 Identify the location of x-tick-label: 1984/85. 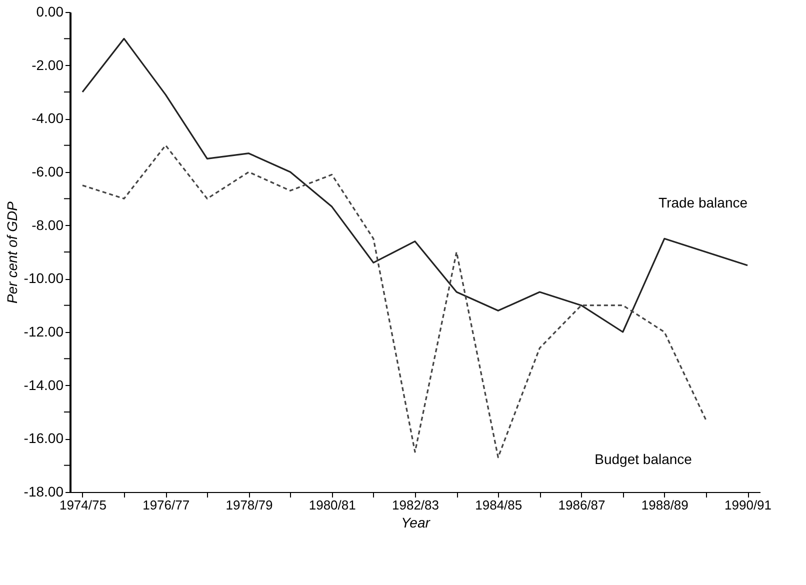
(498, 505).